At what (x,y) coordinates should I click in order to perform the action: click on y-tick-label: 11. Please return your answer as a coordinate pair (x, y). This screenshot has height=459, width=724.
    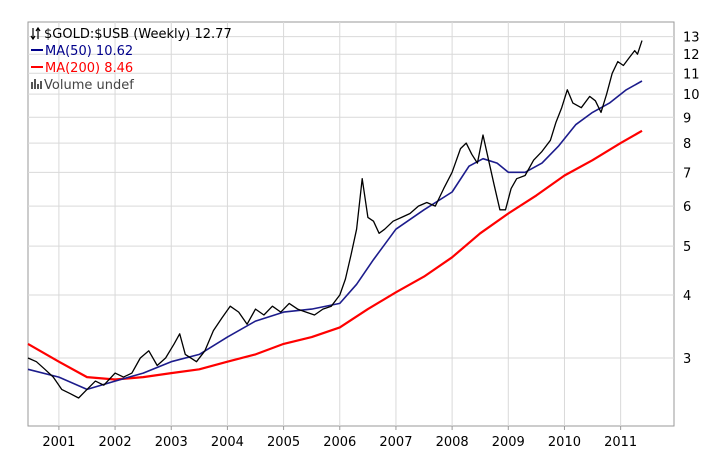
    Looking at the image, I should click on (691, 74).